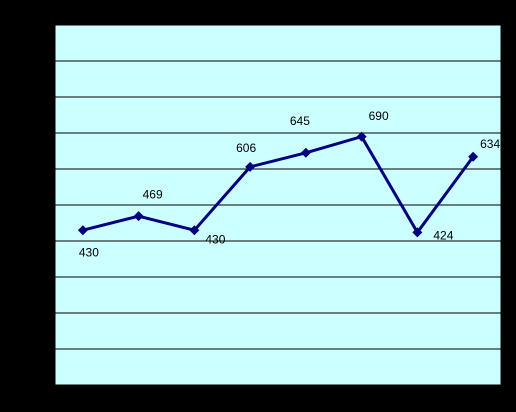 The height and width of the screenshot is (412, 516). What do you see at coordinates (300, 121) in the screenshot?
I see `data-label: 645` at bounding box center [300, 121].